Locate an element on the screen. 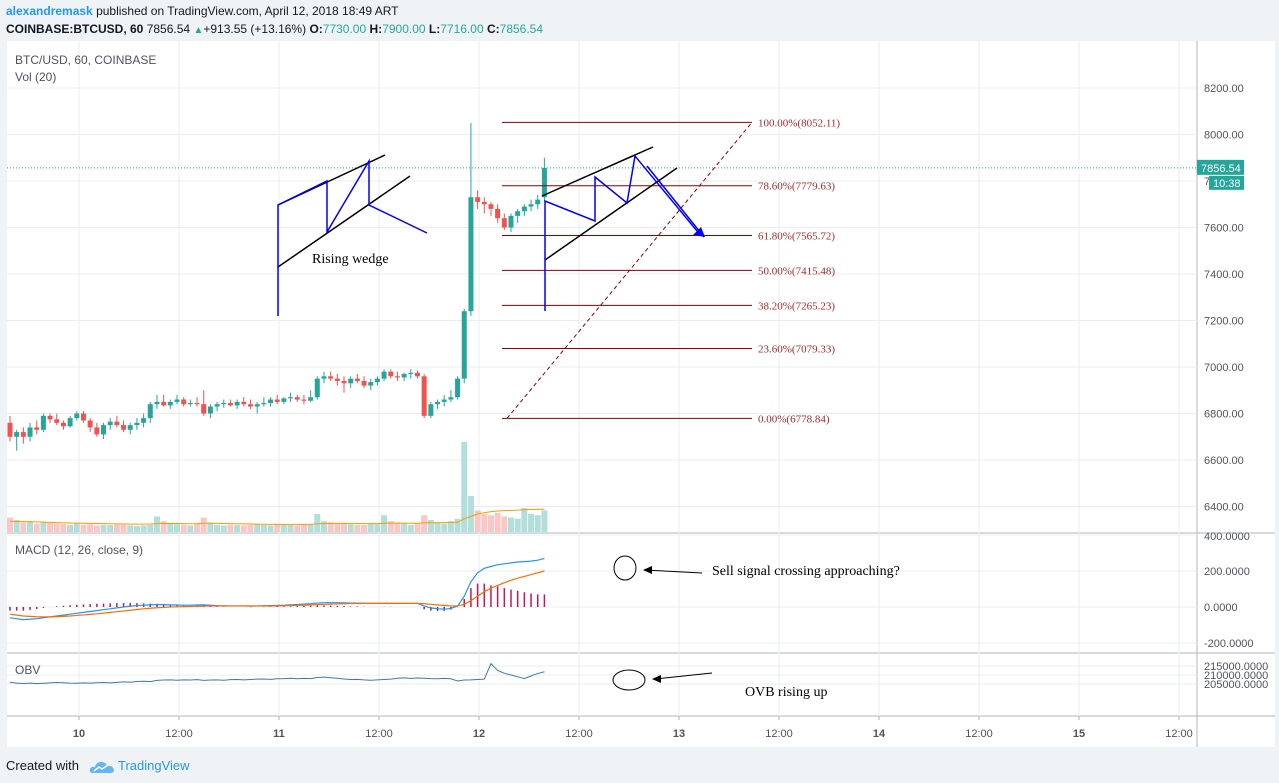  obv-tick-label: 210000.0000 is located at coordinates (1236, 676).